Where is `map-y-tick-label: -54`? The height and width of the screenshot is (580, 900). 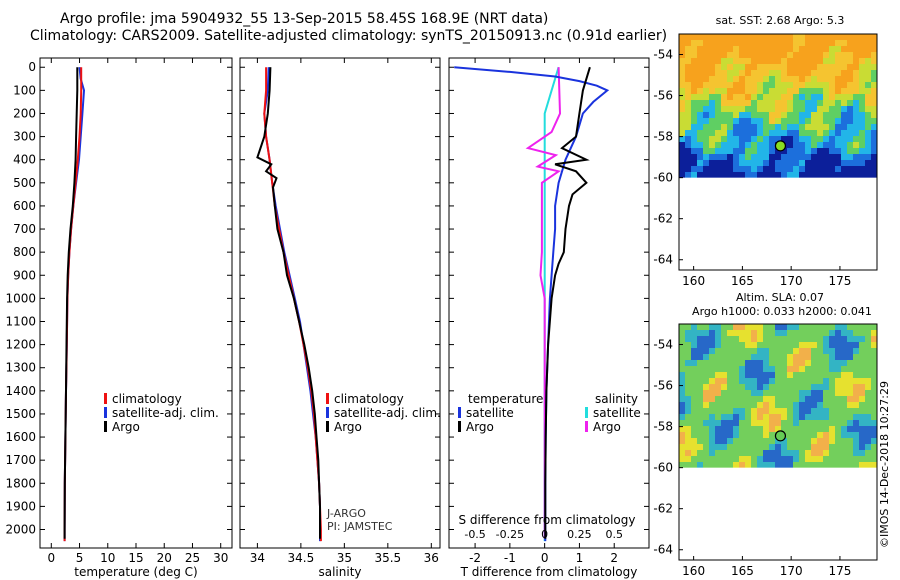 map-y-tick-label: -54 is located at coordinates (663, 345).